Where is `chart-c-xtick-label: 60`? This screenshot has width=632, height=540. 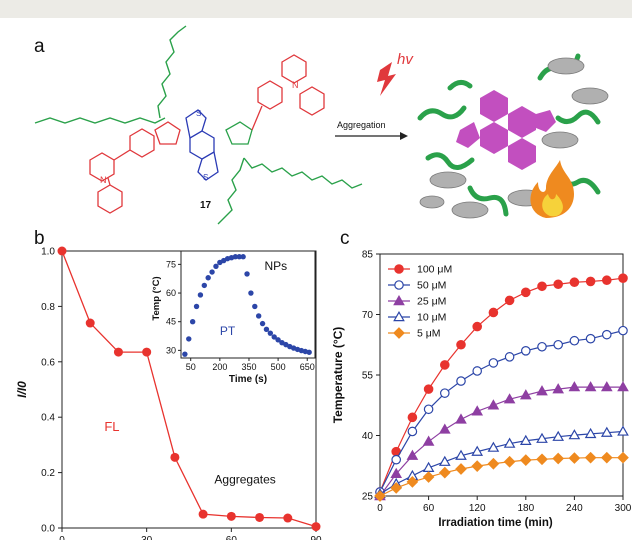 chart-c-xtick-label: 60 is located at coordinates (429, 508).